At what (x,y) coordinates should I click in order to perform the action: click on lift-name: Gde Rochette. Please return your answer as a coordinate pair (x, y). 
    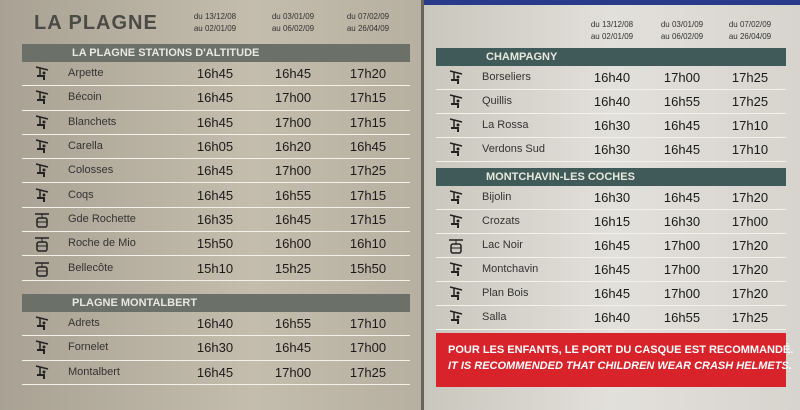
    Looking at the image, I should click on (102, 218).